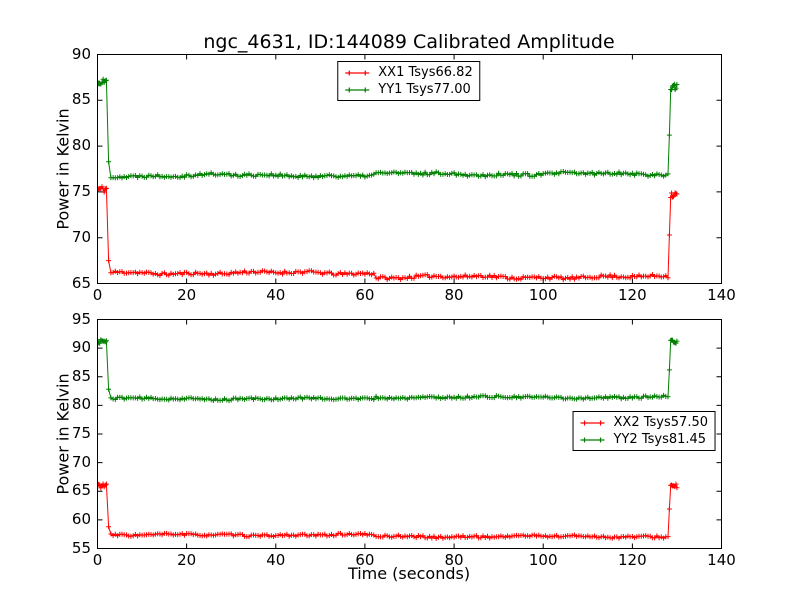 This screenshot has width=800, height=600. I want to click on legend-bottom: XX2 Tsys57.50 YY2 Tsys81.45, so click(644, 431).